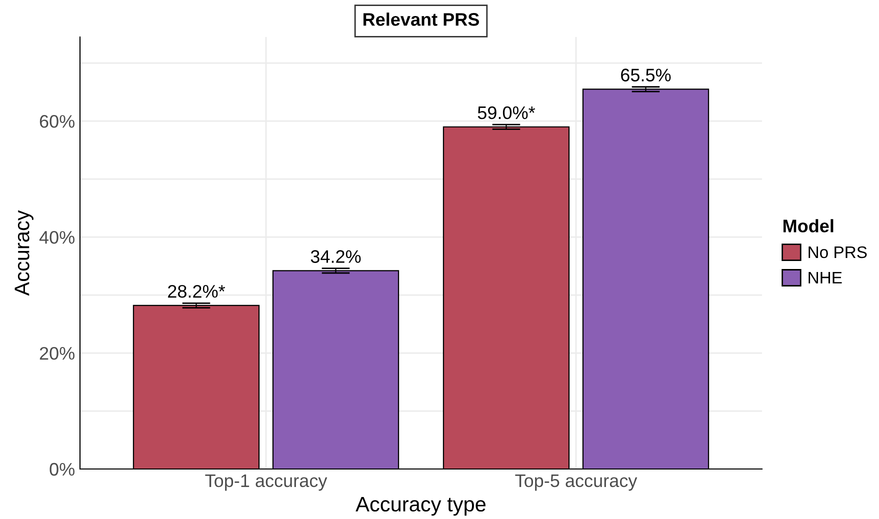  I want to click on legend-label: NHE, so click(825, 278).